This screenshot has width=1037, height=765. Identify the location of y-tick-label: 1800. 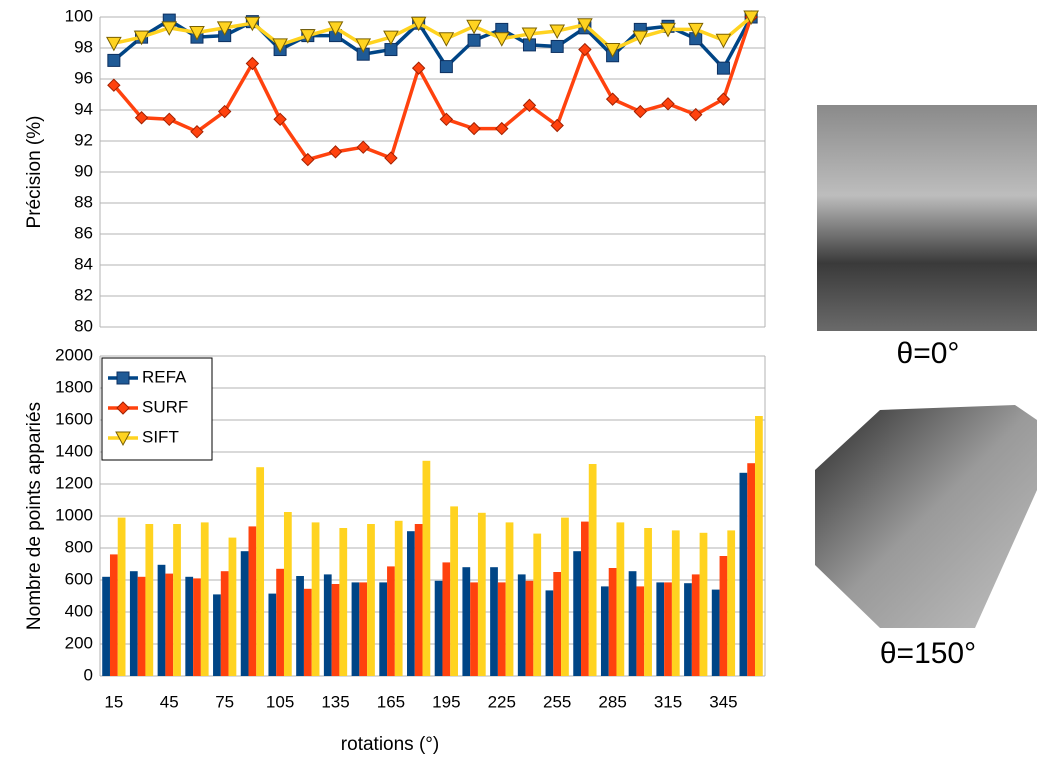
(74, 386).